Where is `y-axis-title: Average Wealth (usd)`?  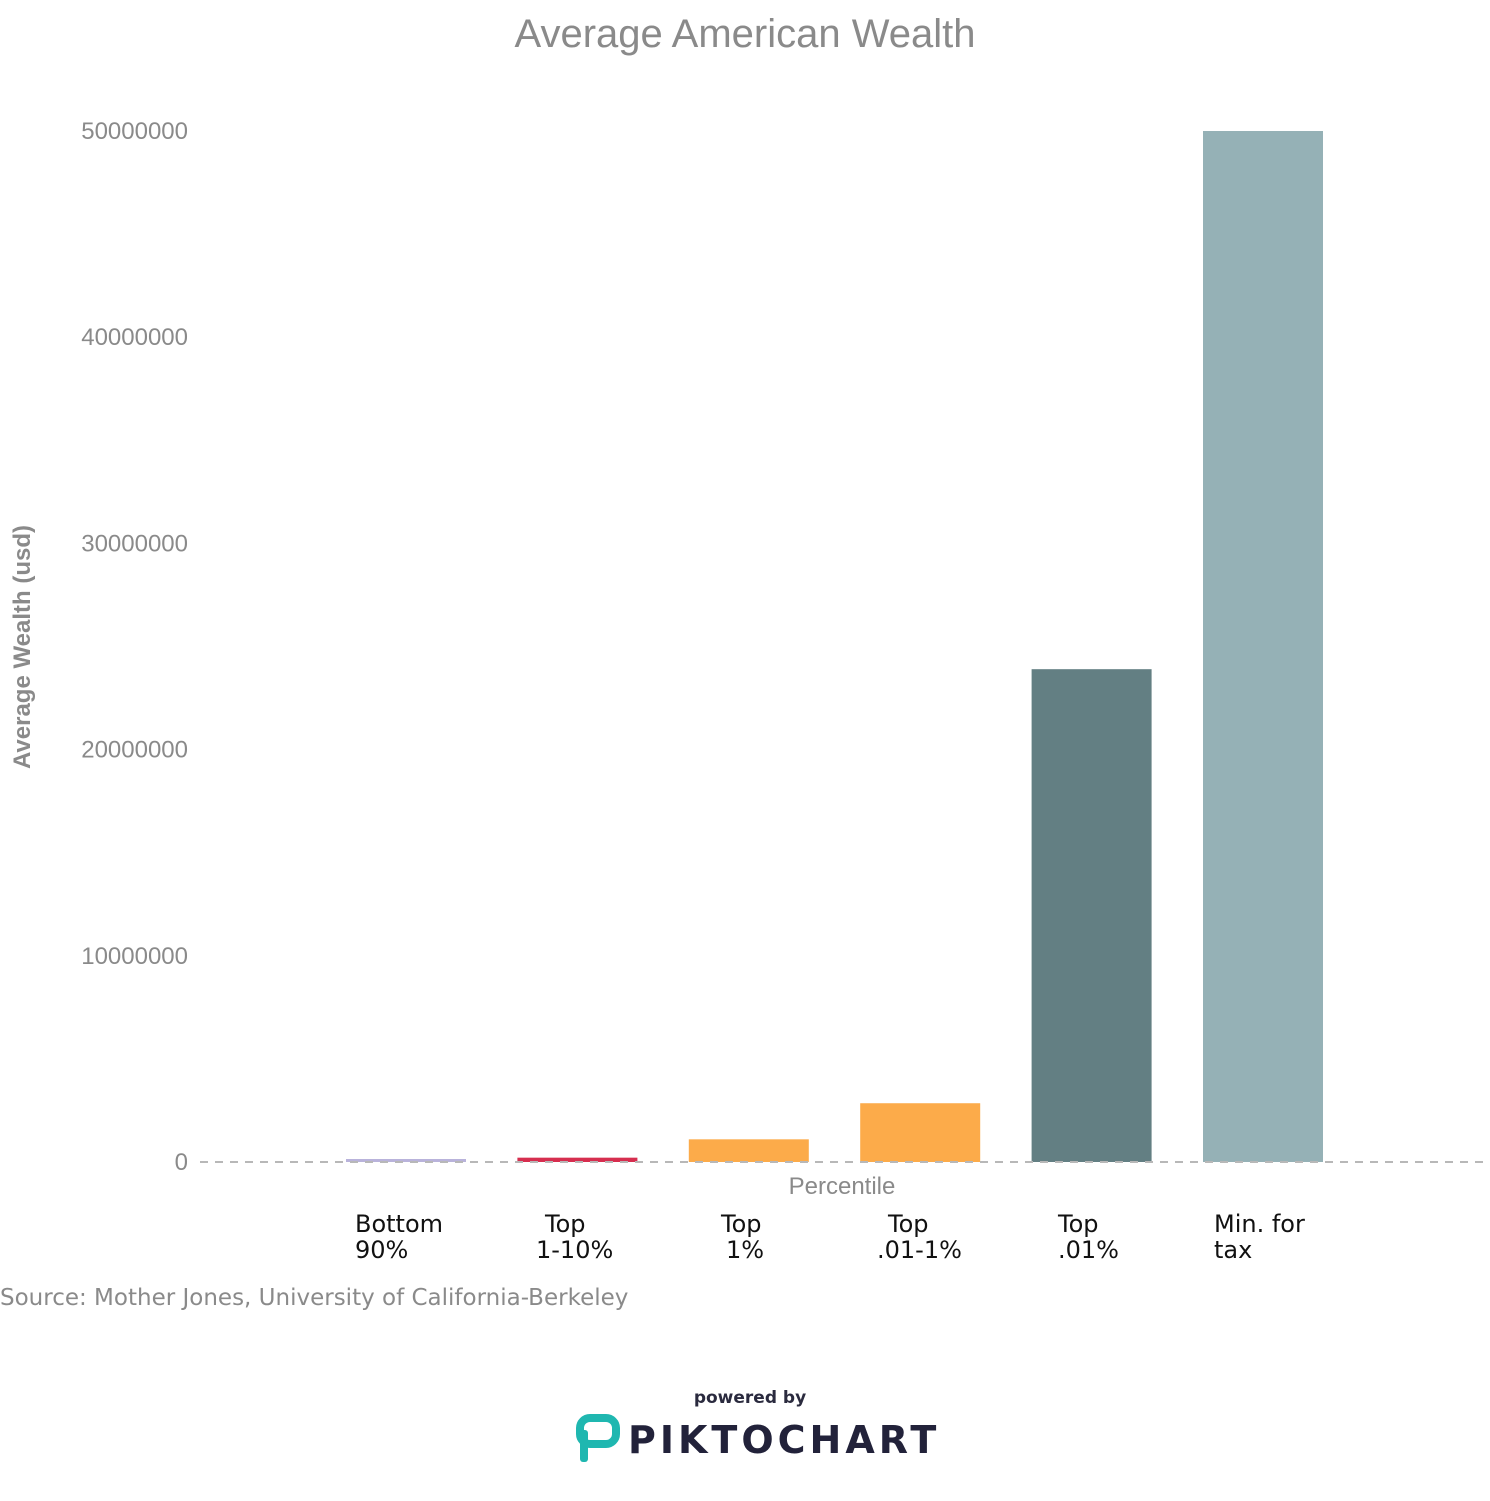
y-axis-title: Average Wealth (usd) is located at coordinates (22, 647).